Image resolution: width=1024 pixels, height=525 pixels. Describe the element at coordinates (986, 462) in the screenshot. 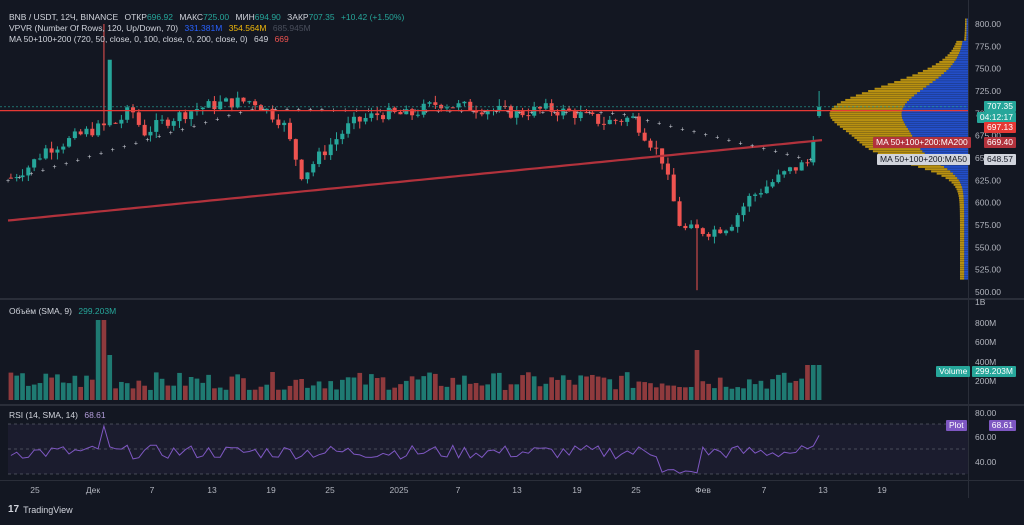

I see `rsi-tick-label: 40.00` at that location.